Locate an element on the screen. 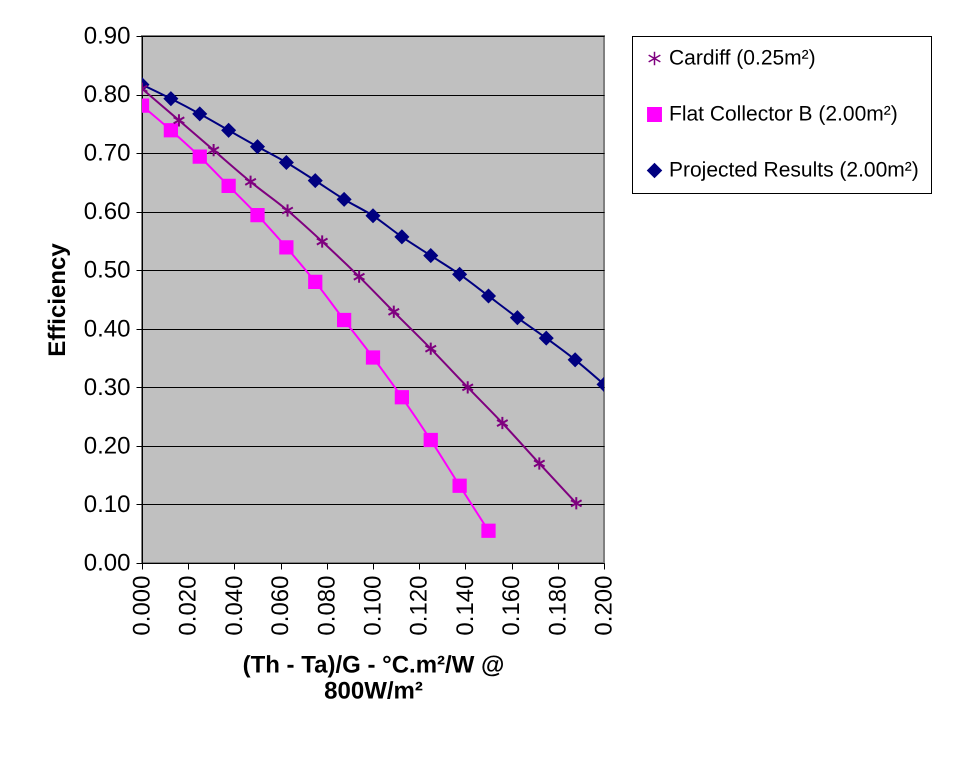 This screenshot has height=758, width=975. x-tick-label: 0.020 is located at coordinates (188, 606).